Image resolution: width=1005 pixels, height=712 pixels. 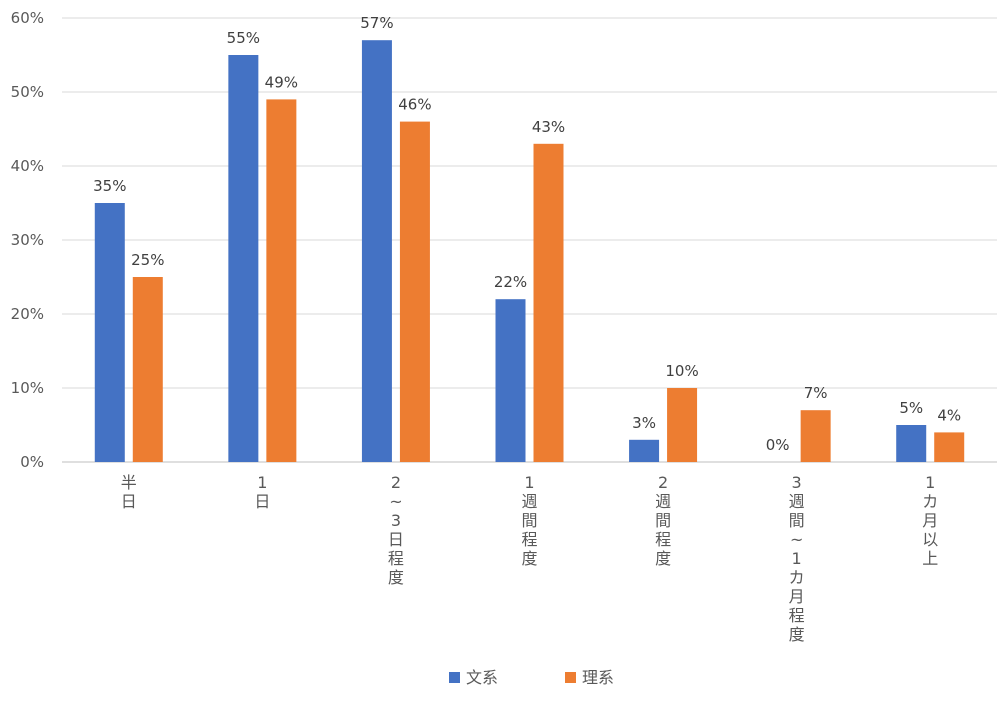 What do you see at coordinates (109, 186) in the screenshot?
I see `data-label: 35%` at bounding box center [109, 186].